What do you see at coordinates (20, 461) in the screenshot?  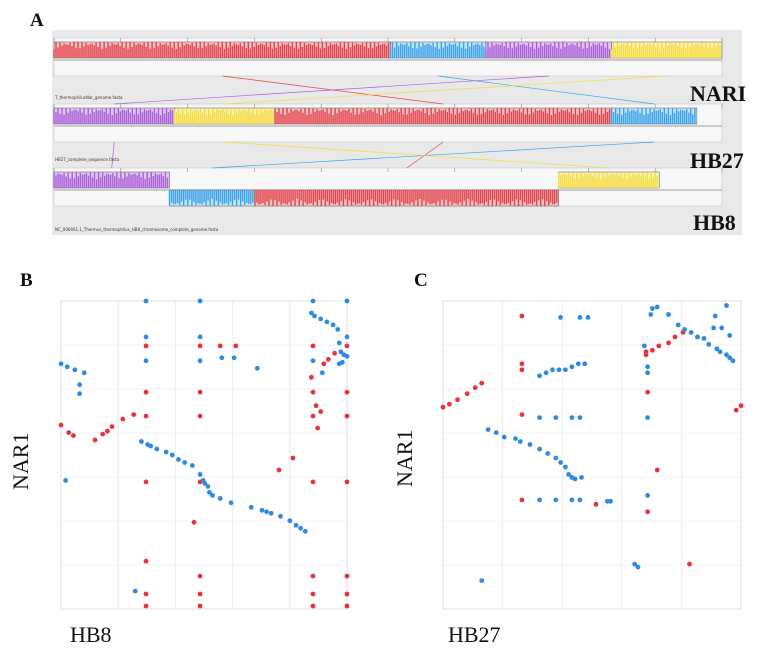 I see `panel-b-y-label: NAR1` at bounding box center [20, 461].